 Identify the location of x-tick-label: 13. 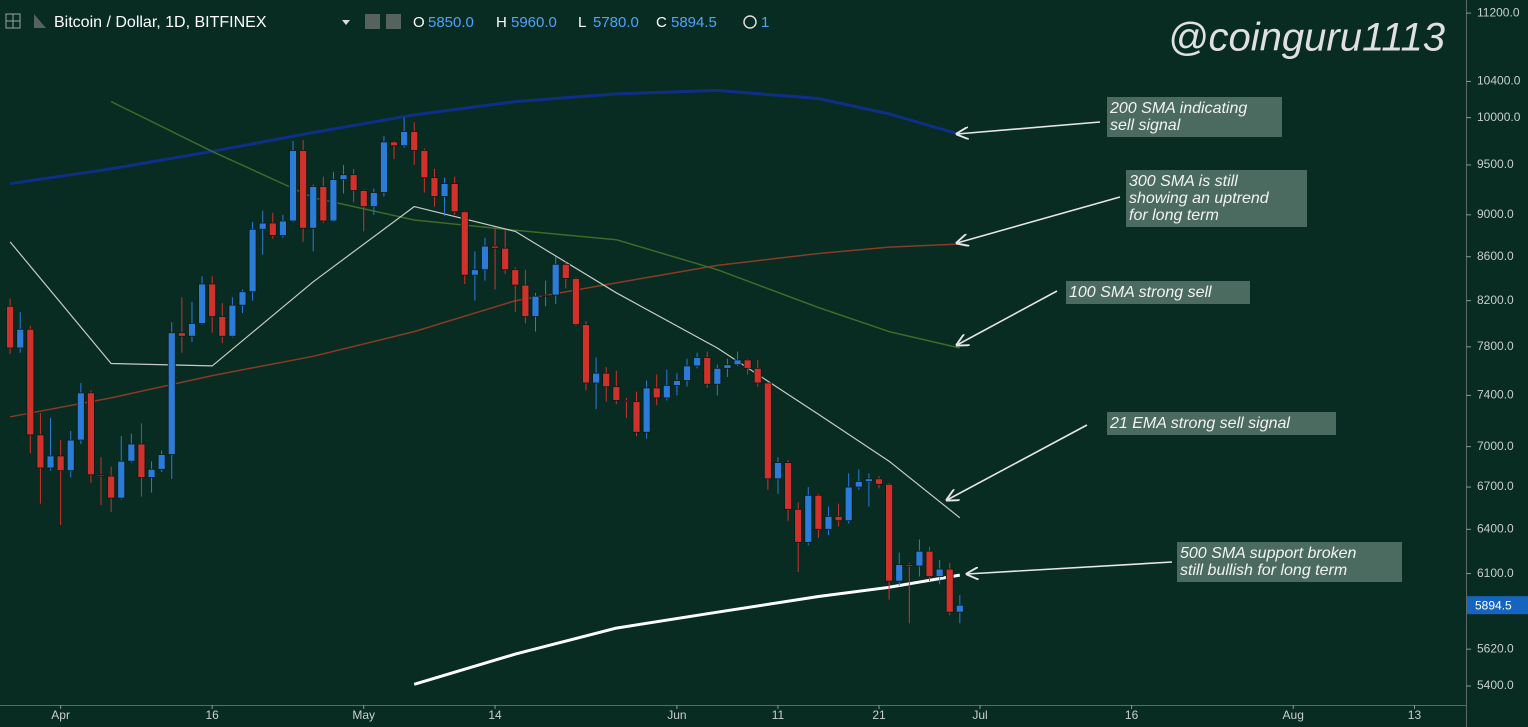
(1415, 715).